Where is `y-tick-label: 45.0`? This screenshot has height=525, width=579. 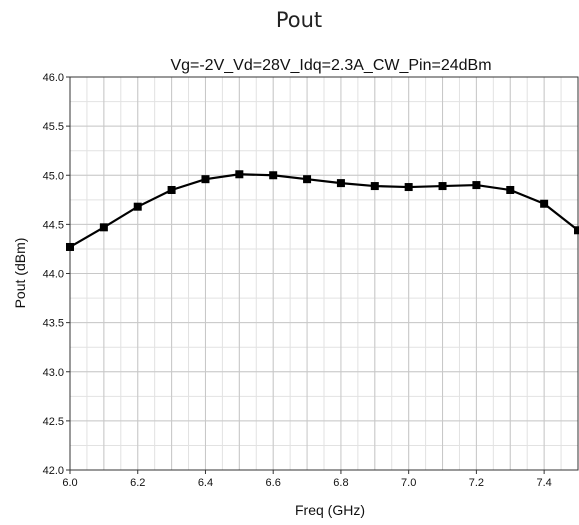 y-tick-label: 45.0 is located at coordinates (53, 176).